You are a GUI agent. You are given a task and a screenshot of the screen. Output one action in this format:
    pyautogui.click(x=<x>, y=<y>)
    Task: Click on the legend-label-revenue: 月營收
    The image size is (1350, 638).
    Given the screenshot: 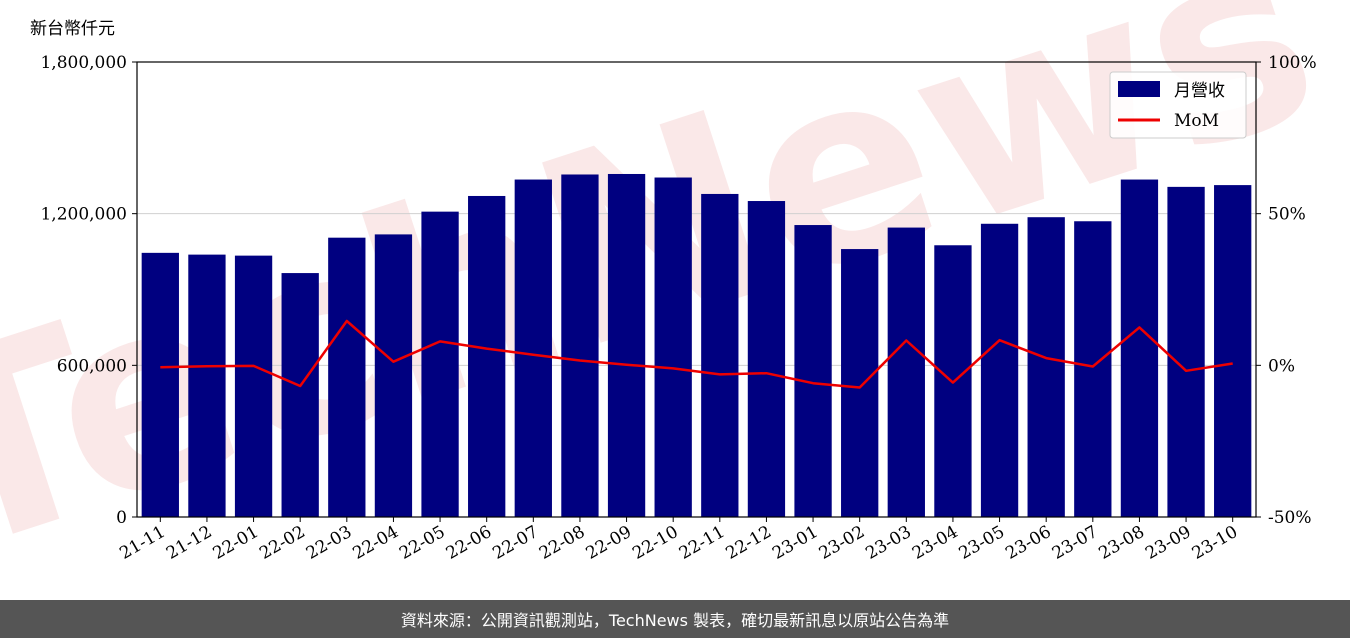 What is the action you would take?
    pyautogui.click(x=1199, y=91)
    